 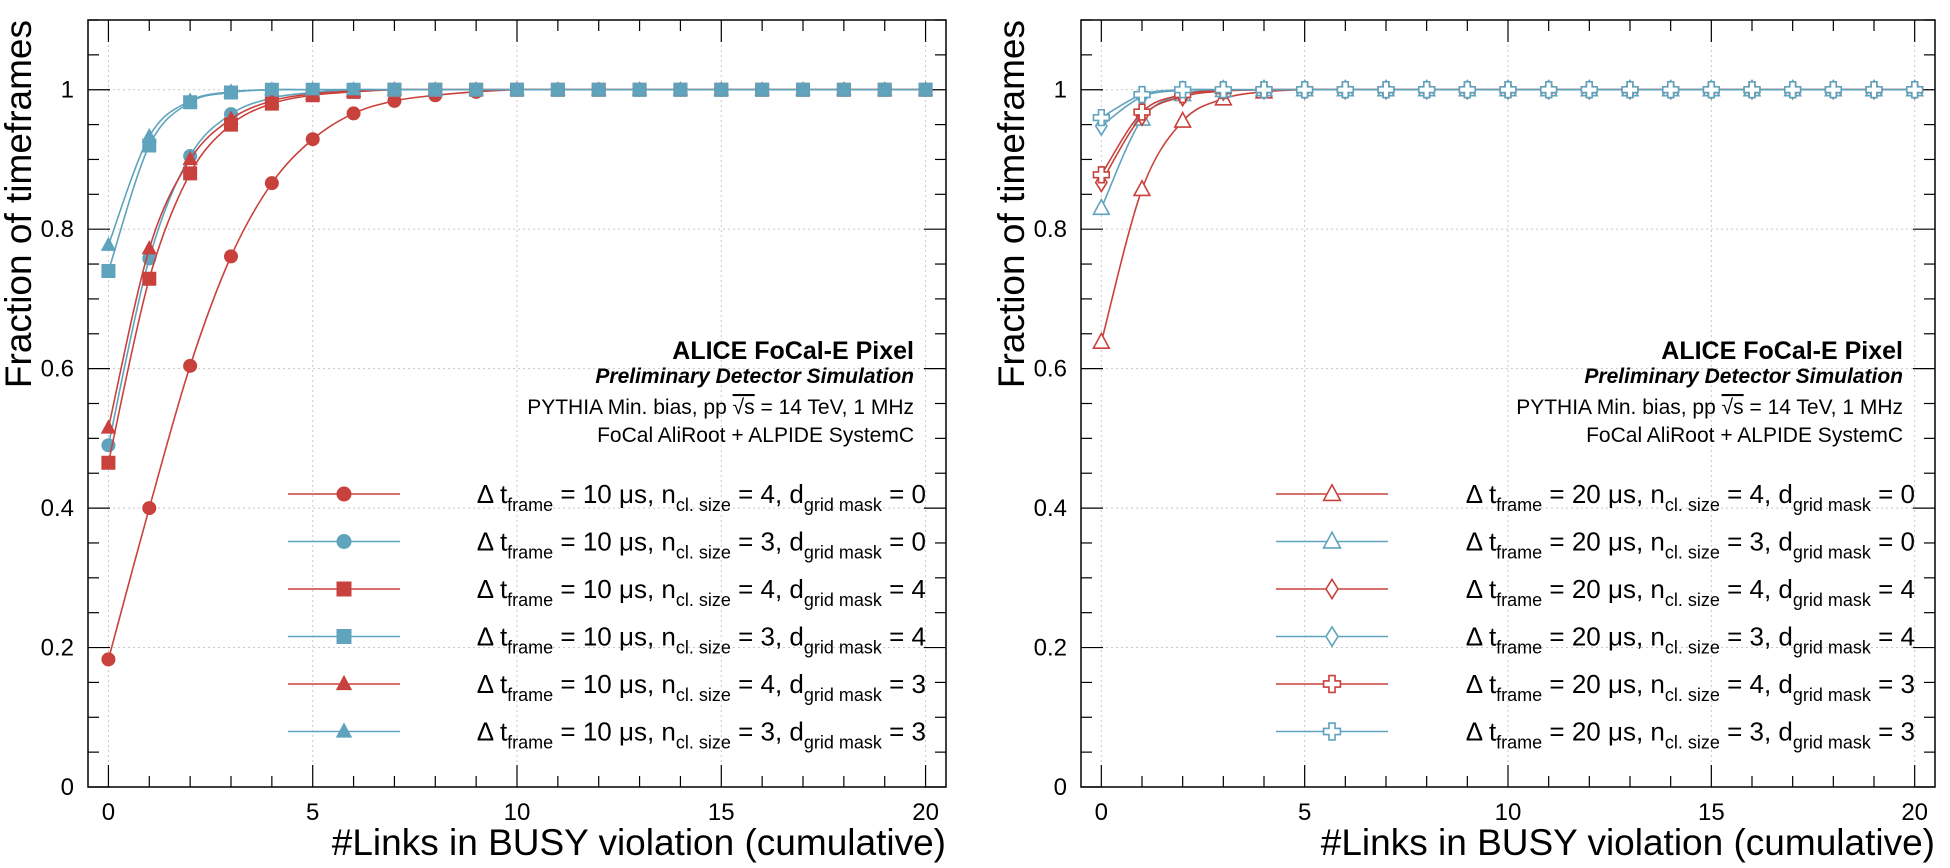 What do you see at coordinates (57, 508) in the screenshot?
I see `y-tick-label: 0.4` at bounding box center [57, 508].